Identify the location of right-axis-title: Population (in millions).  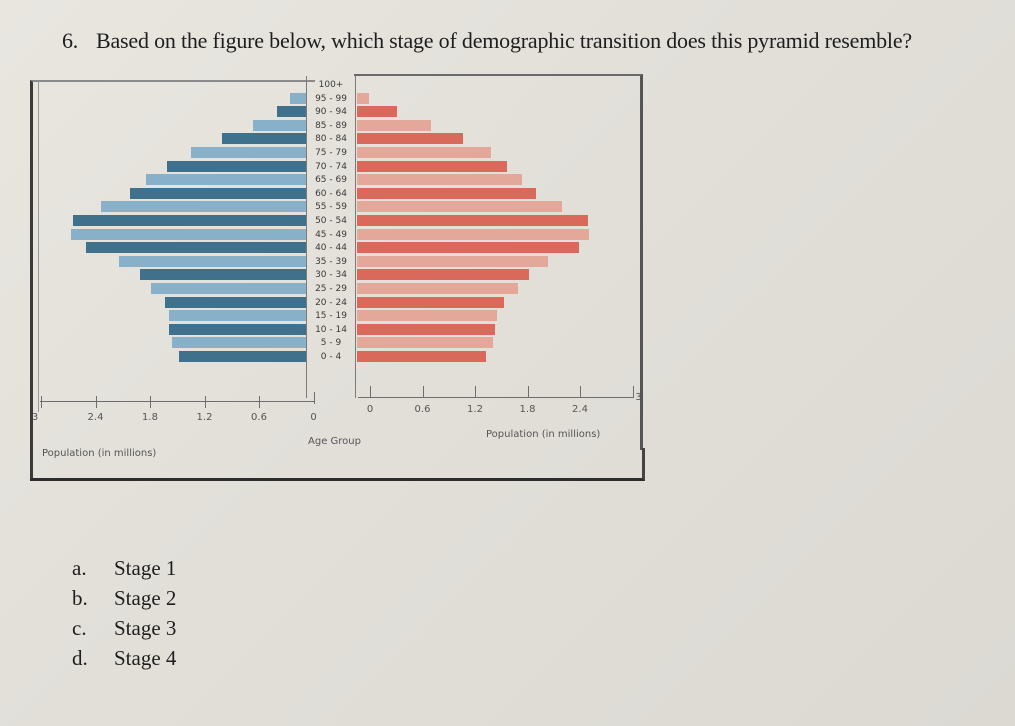
(543, 434).